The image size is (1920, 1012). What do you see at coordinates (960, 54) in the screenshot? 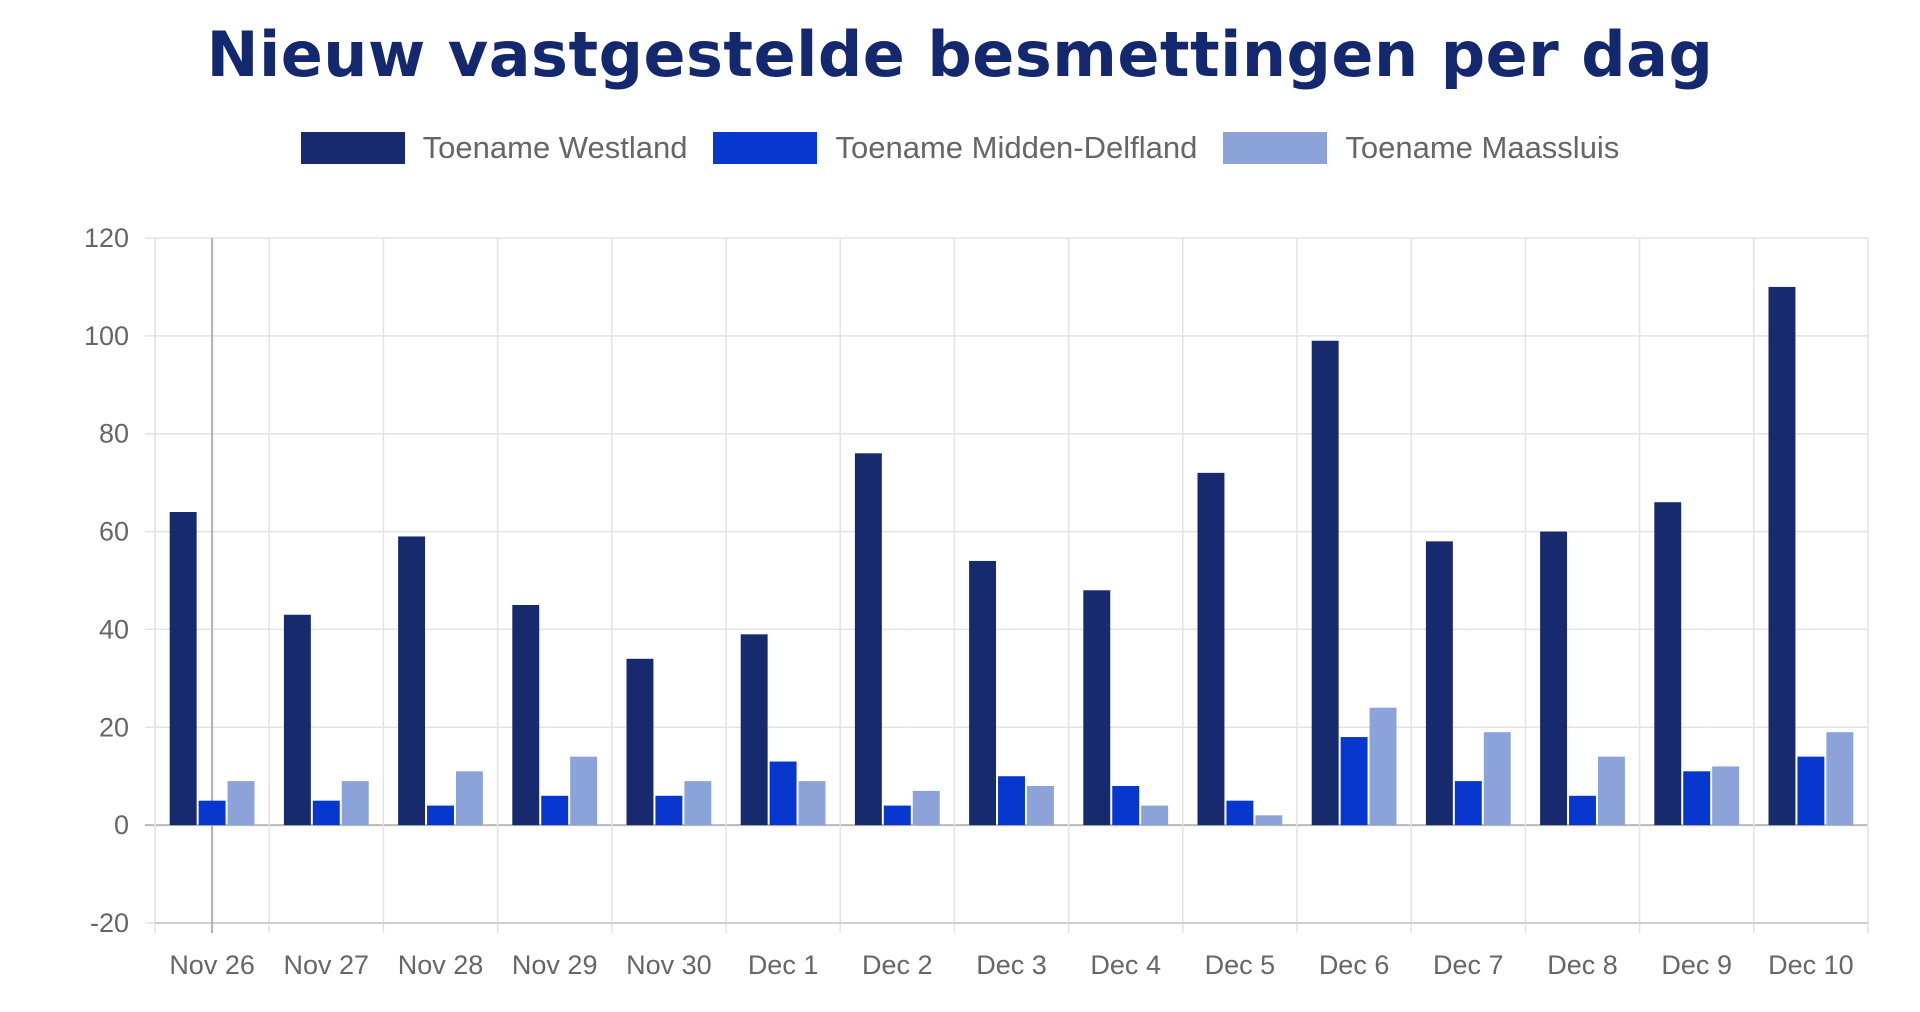
I see `chart-title: Nieuw vastgestelde besmettingen per dag` at bounding box center [960, 54].